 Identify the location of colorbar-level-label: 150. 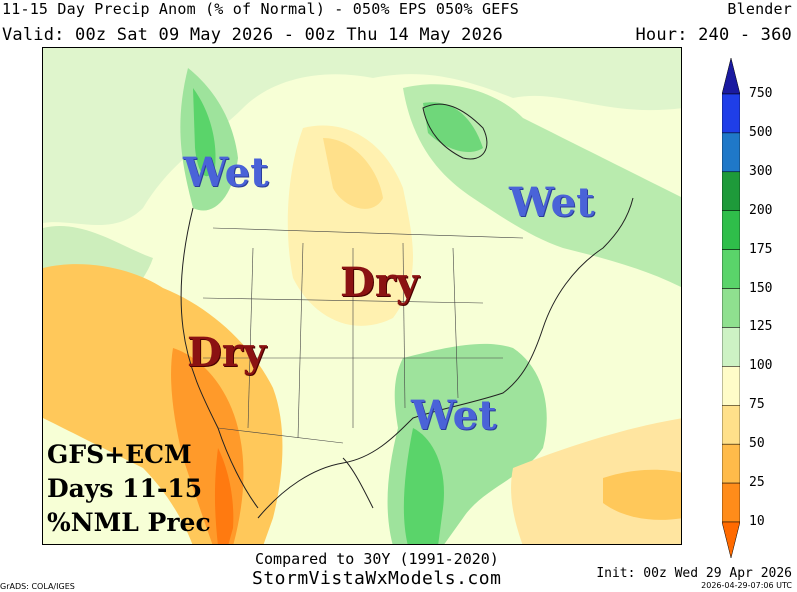
(761, 288).